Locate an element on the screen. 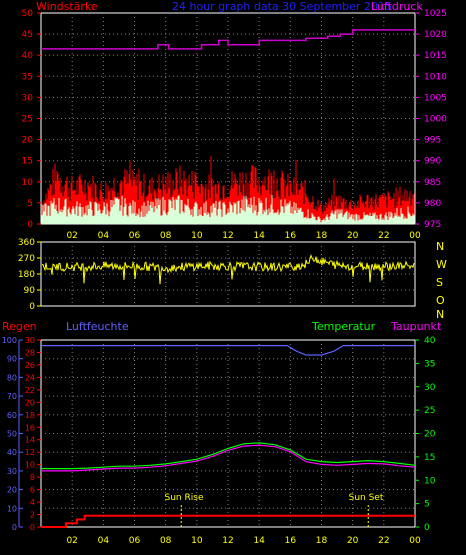  compass-s: S is located at coordinates (439, 282).